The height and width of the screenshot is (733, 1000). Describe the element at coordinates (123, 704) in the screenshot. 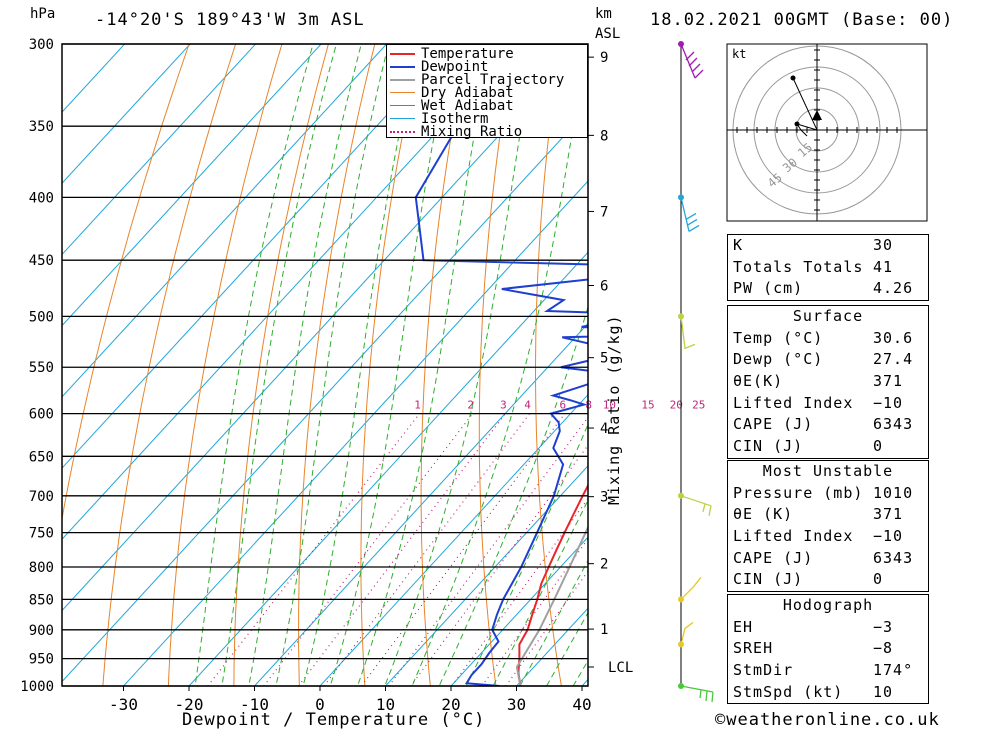

I see `temp-tick-label: -30` at that location.